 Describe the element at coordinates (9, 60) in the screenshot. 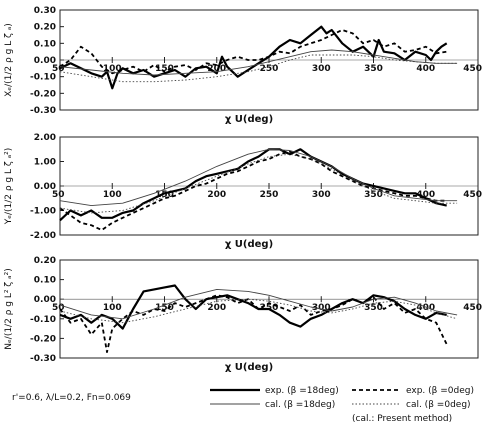

I see `y-axis-label: Xₑ/(1/2 ρ g L ζ ₐ)` at that location.